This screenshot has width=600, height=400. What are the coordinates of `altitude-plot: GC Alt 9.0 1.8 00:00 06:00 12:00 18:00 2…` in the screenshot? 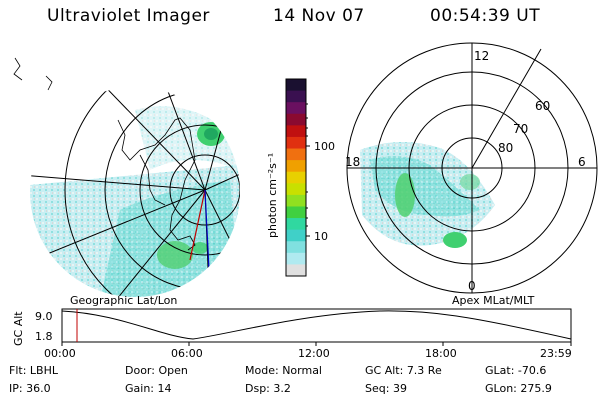 It's located at (292, 334).